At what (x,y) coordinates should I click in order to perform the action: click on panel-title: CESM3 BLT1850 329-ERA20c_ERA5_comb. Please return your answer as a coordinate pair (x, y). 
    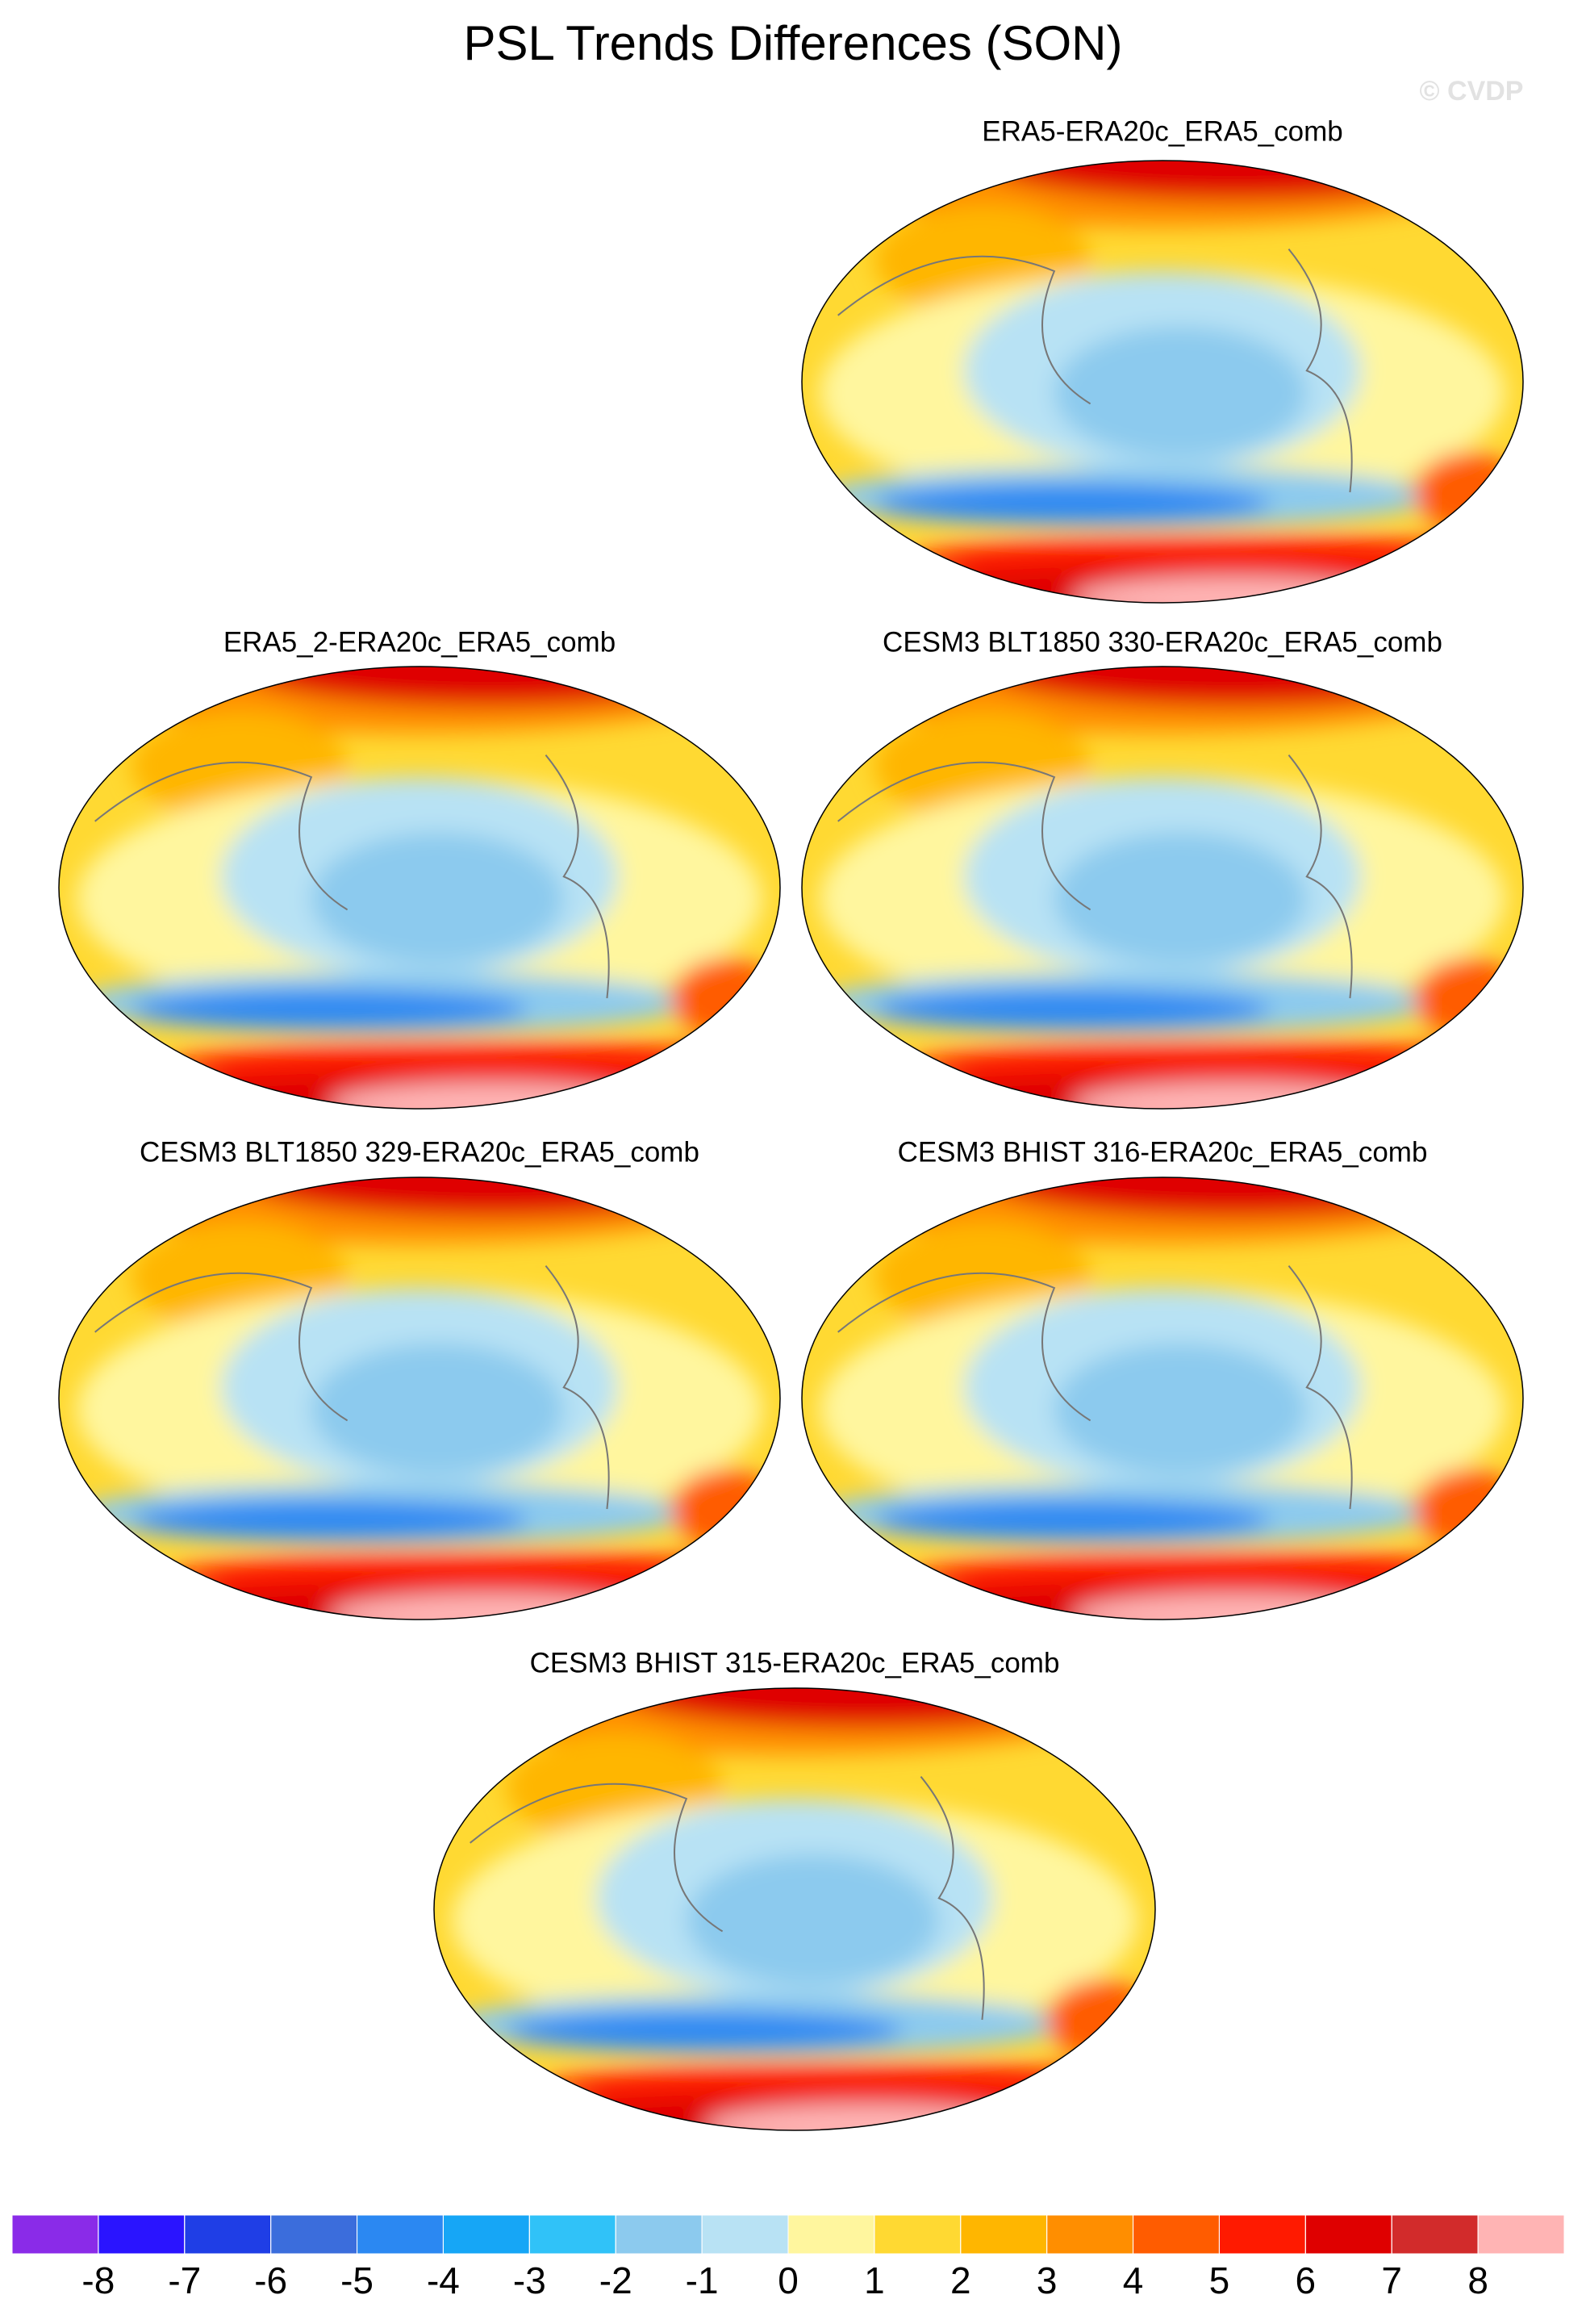
    Looking at the image, I should click on (420, 1152).